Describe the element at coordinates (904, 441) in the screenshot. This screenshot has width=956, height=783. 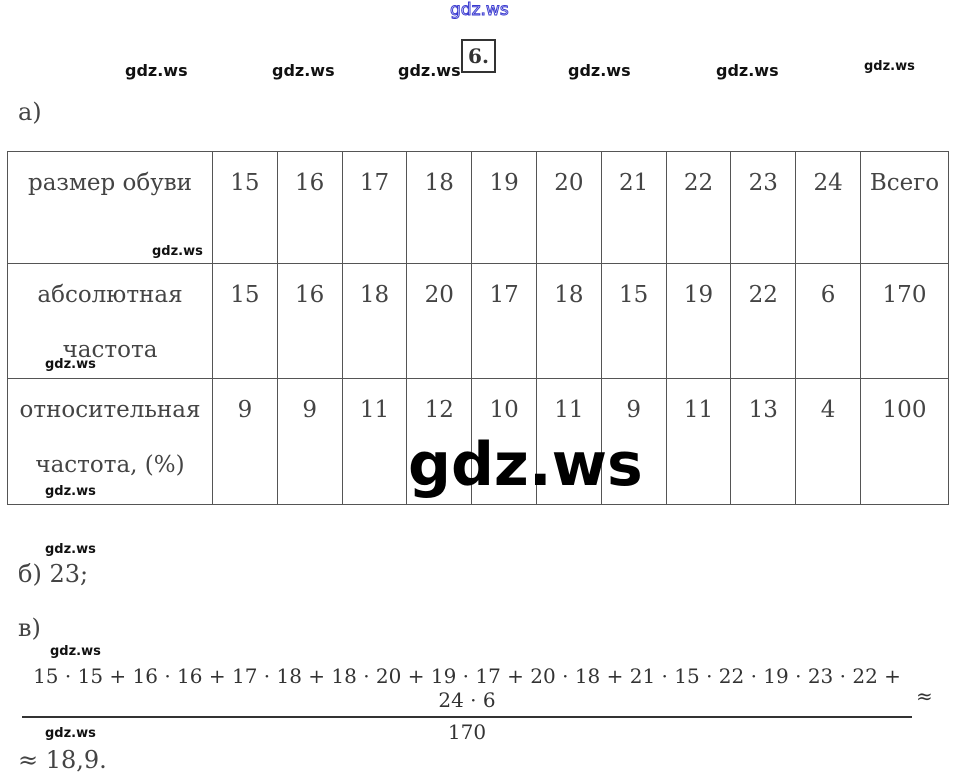
I see `cell: 100` at that location.